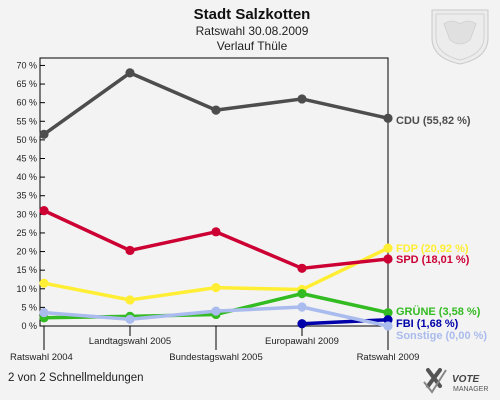 The height and width of the screenshot is (400, 500). I want to click on series-label-cdu: CDU (55,82 %), so click(433, 121).